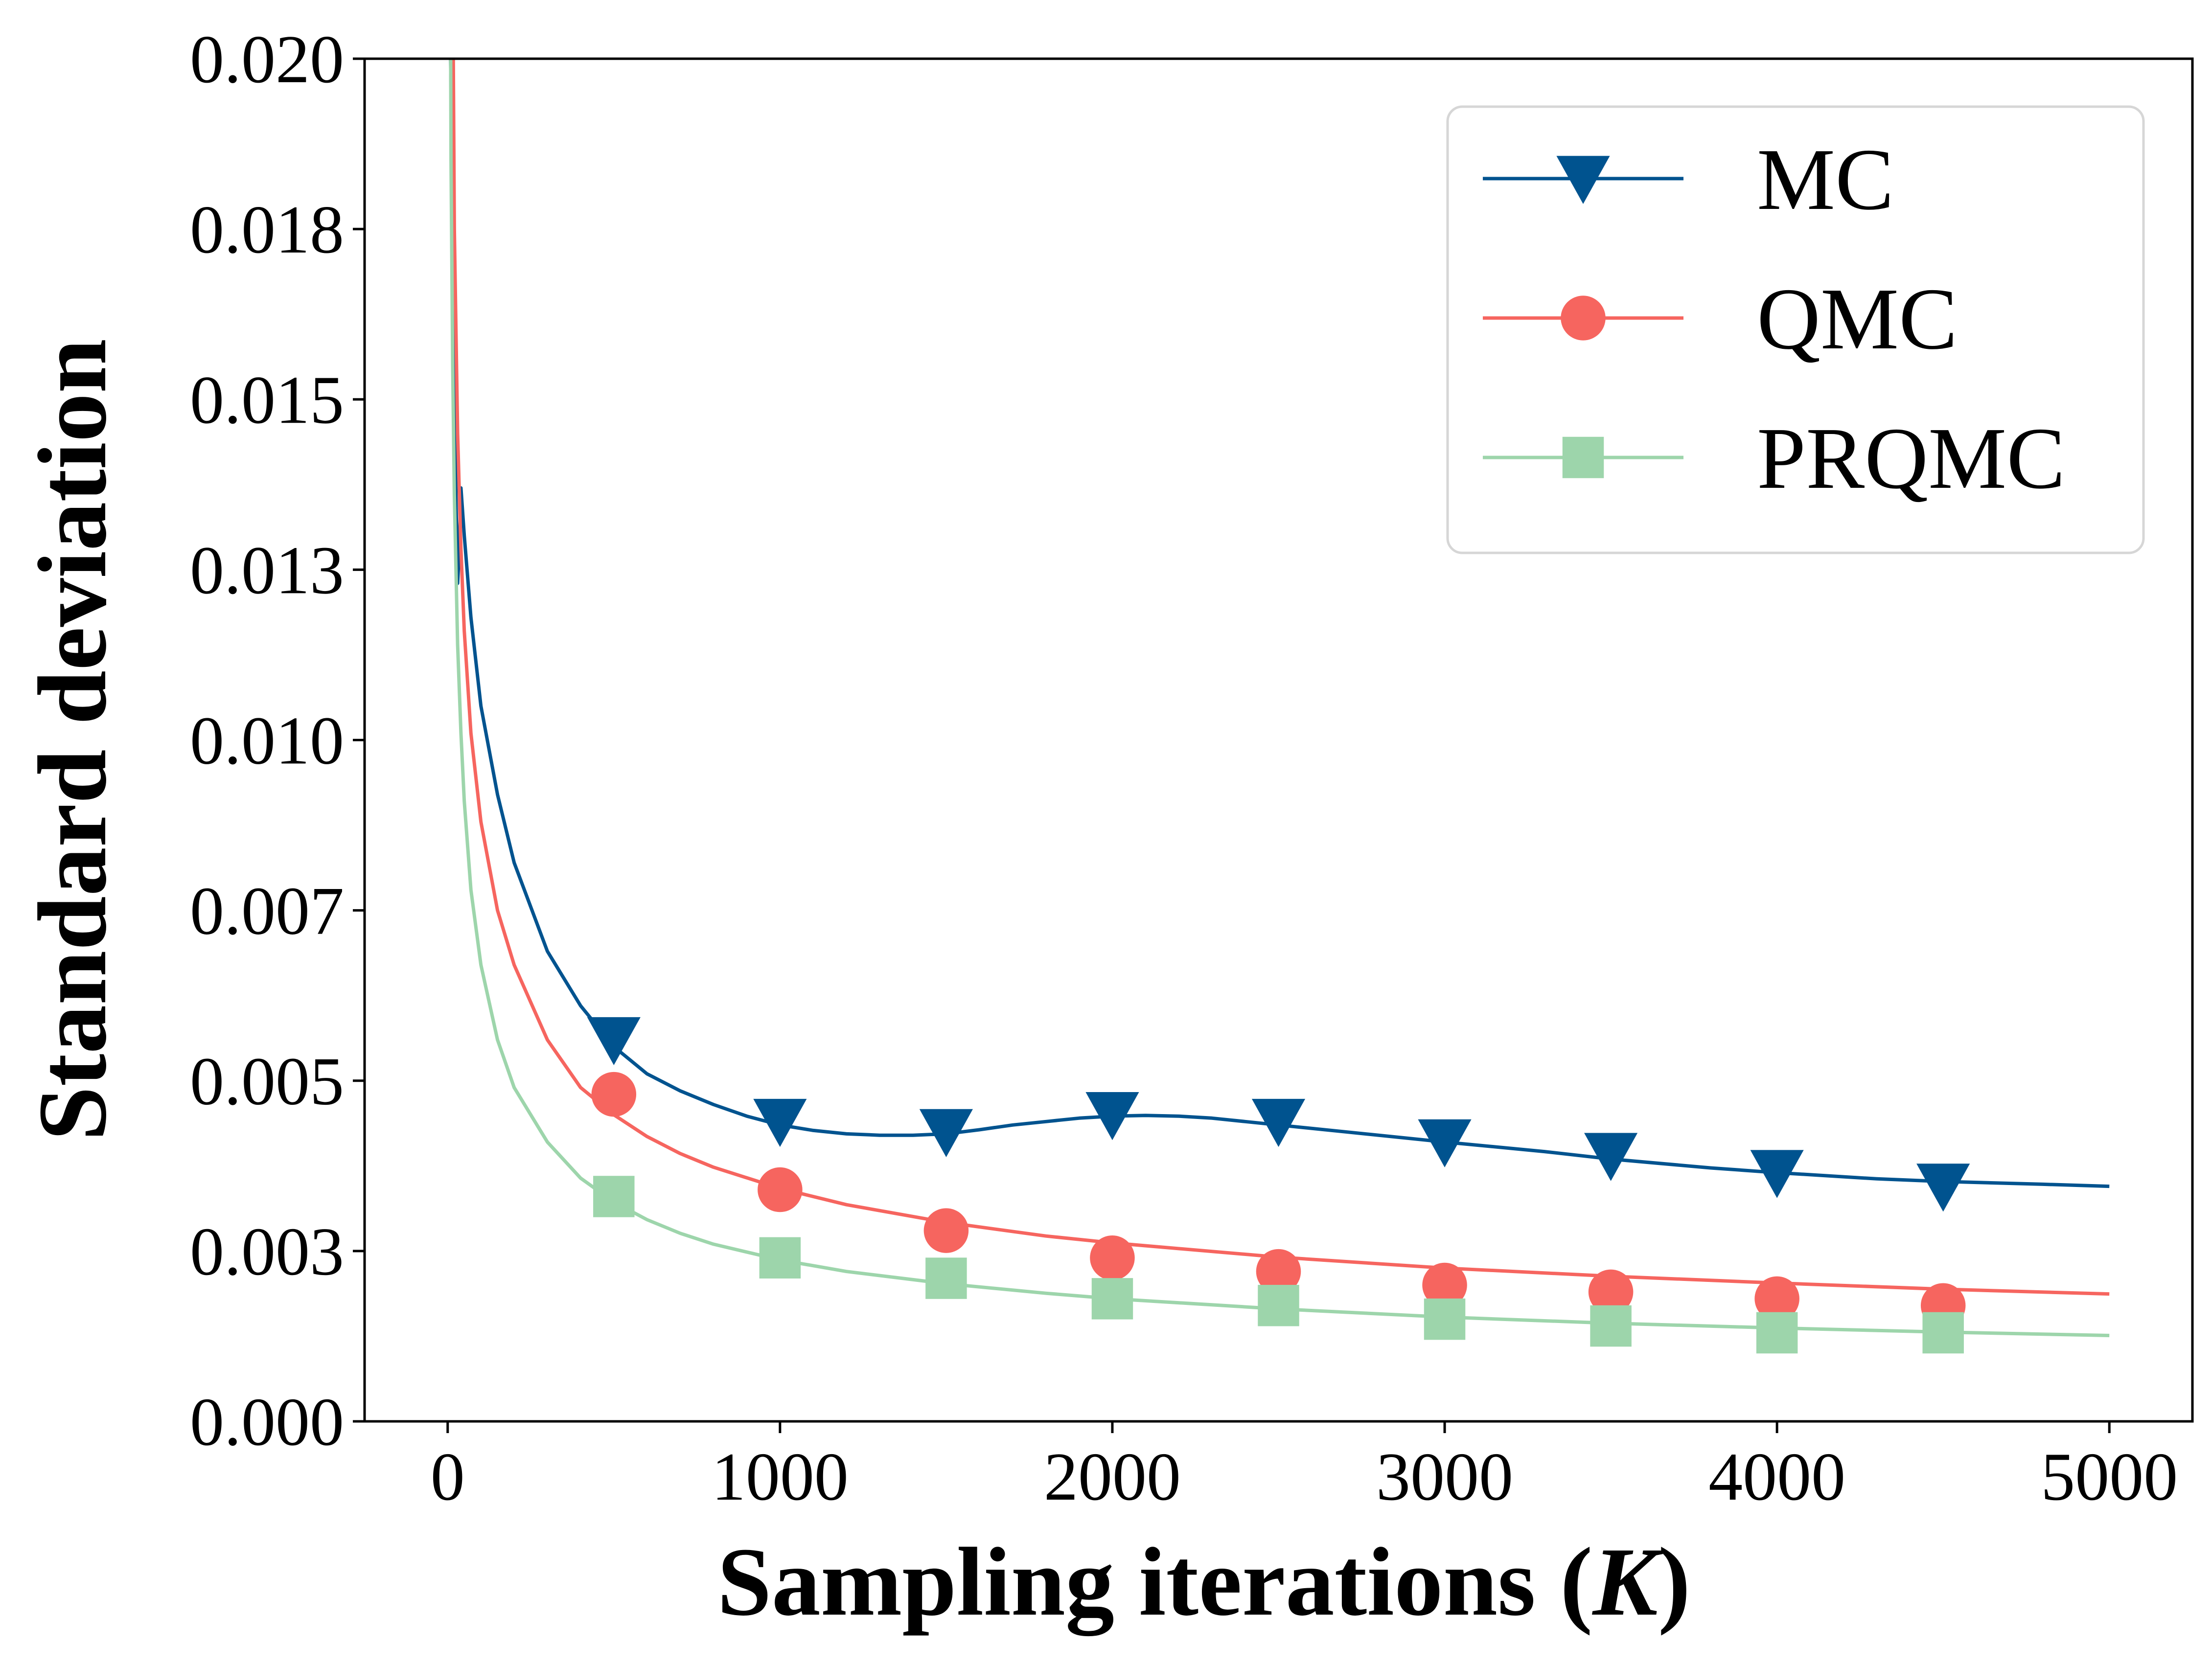 This screenshot has width=2212, height=1666. Describe the element at coordinates (1911, 458) in the screenshot. I see `legend-label-prqmc: PRQMC` at that location.